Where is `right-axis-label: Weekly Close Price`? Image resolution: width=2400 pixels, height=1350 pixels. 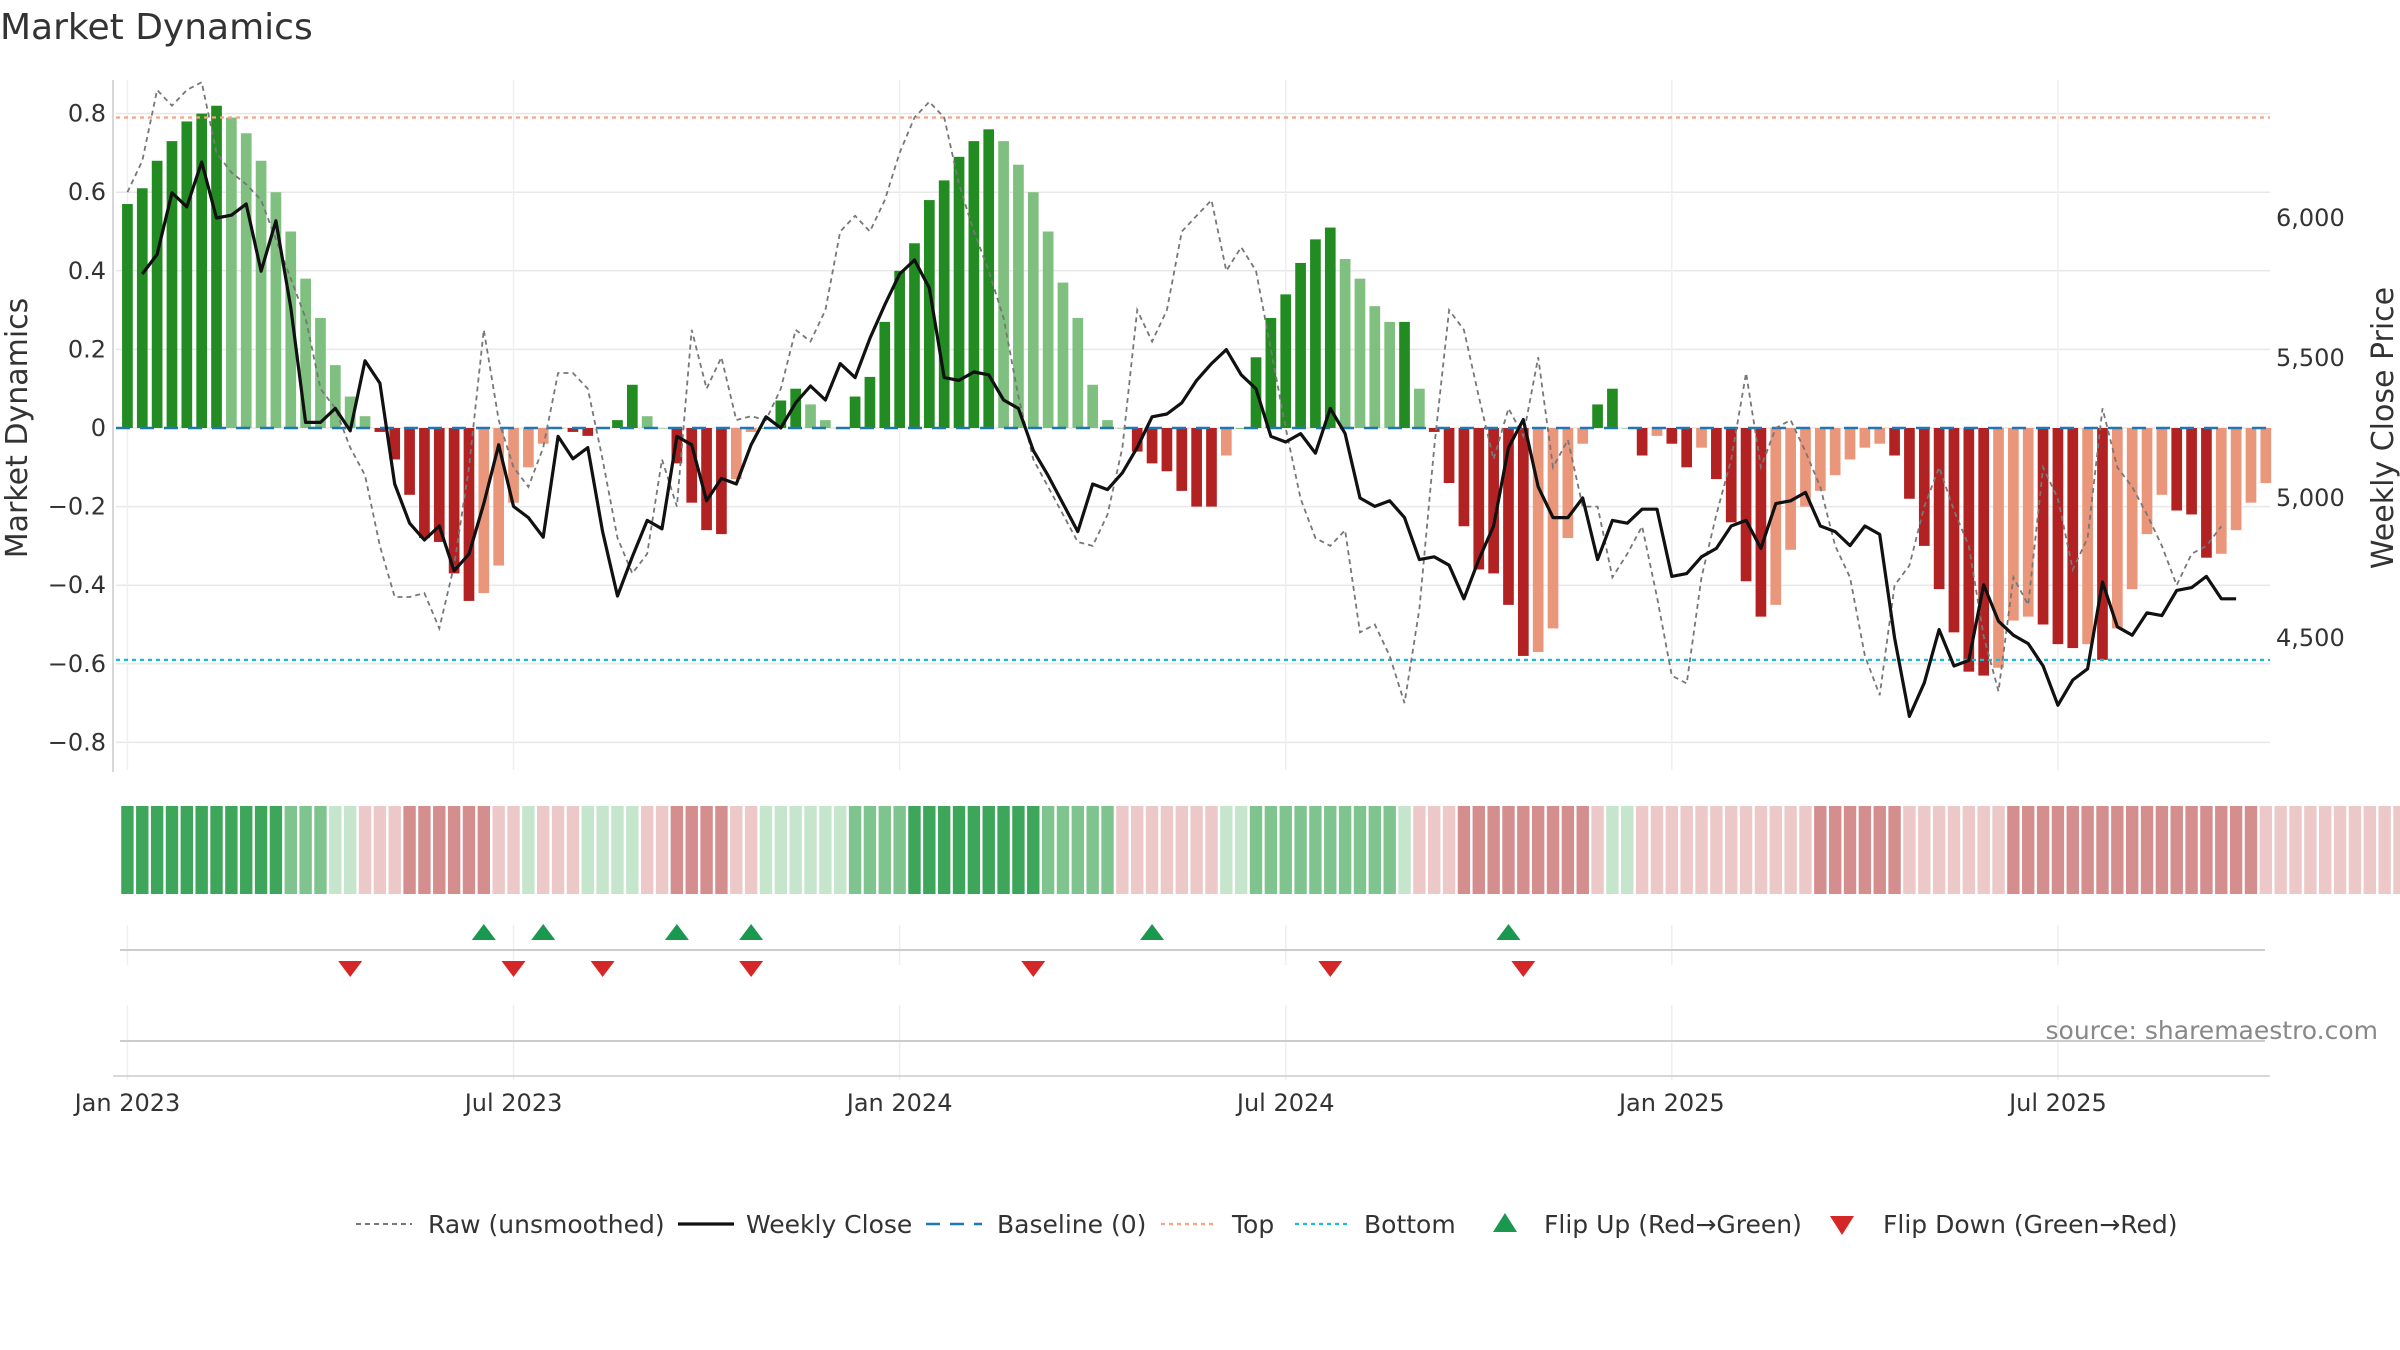
right-axis-label: Weekly Close Price is located at coordinates (2383, 428).